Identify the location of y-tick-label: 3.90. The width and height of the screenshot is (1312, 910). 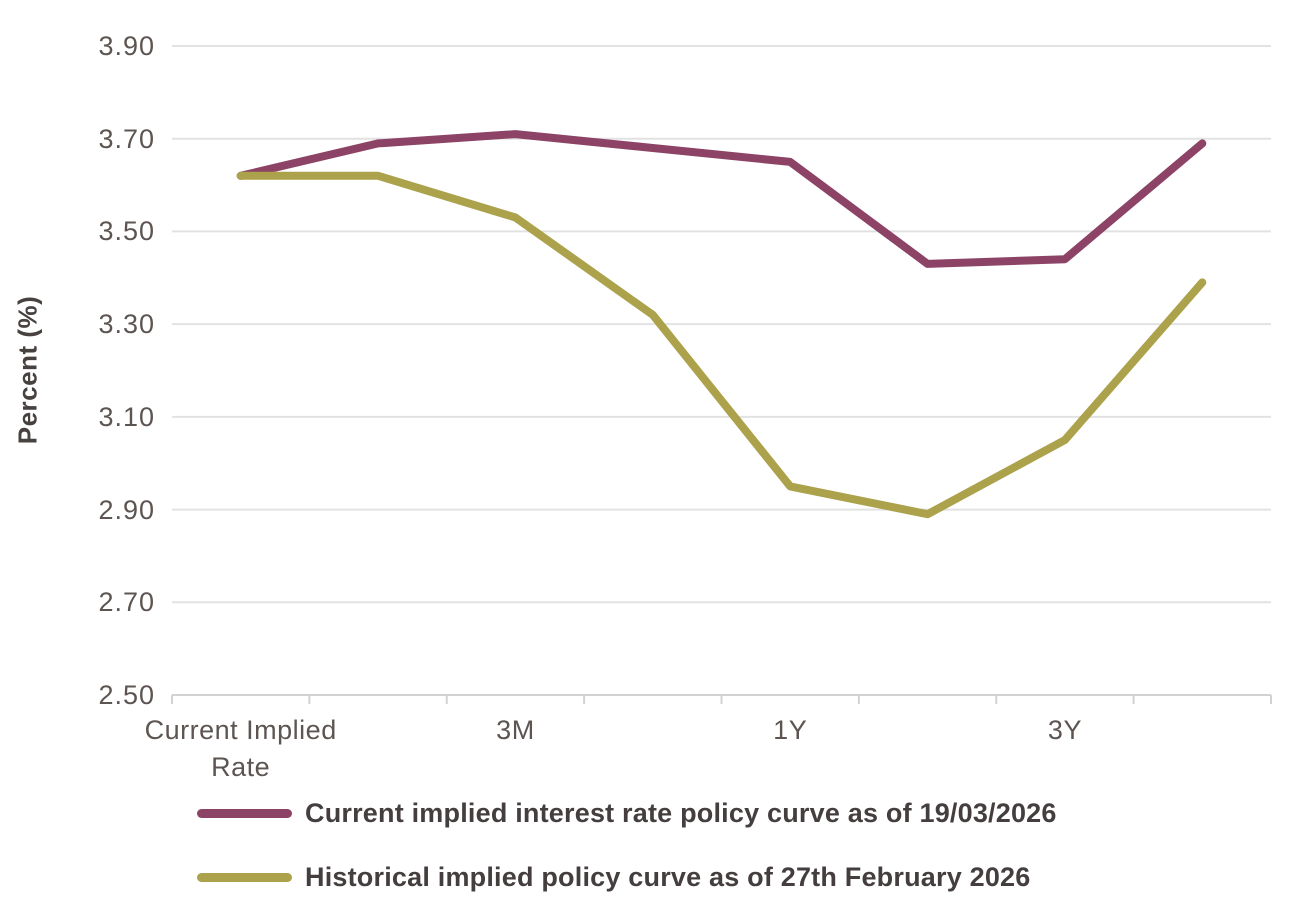
(126, 46).